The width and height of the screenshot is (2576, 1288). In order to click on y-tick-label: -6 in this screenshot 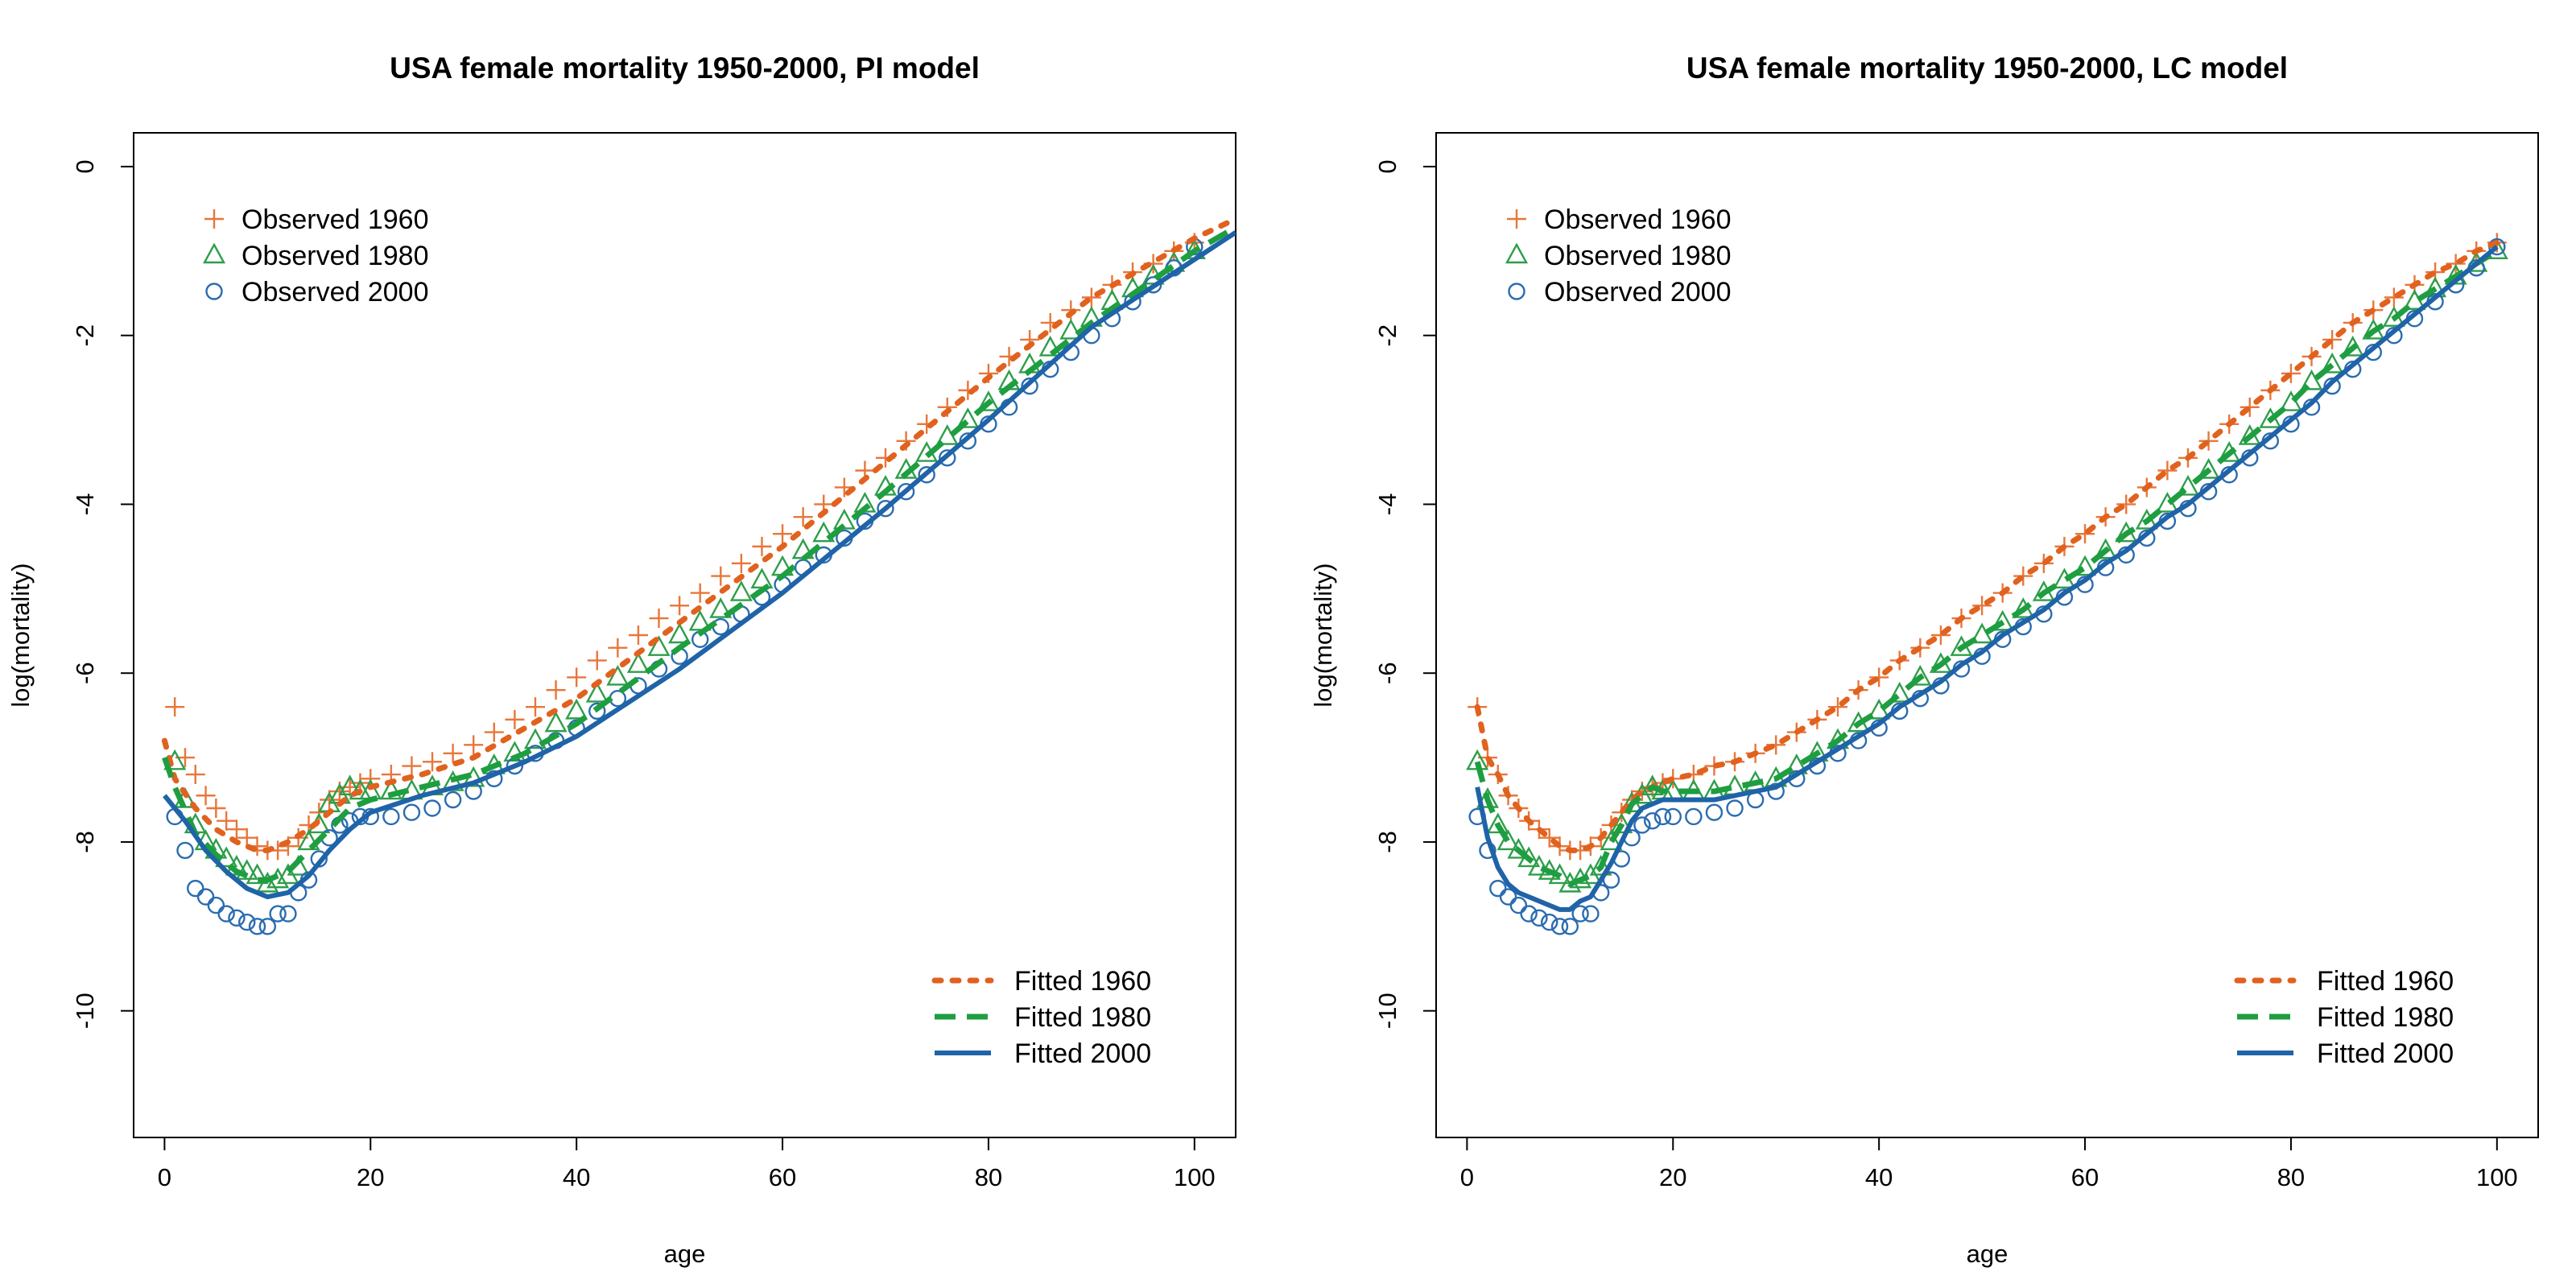, I will do `click(1387, 673)`.